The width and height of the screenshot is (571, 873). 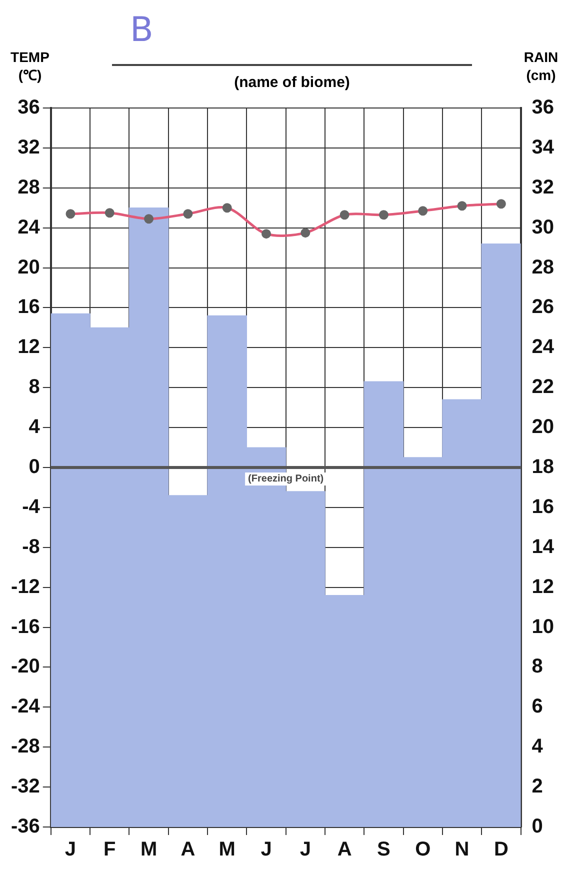 What do you see at coordinates (541, 66) in the screenshot?
I see `y2-axis-title: RAIN (cm)` at bounding box center [541, 66].